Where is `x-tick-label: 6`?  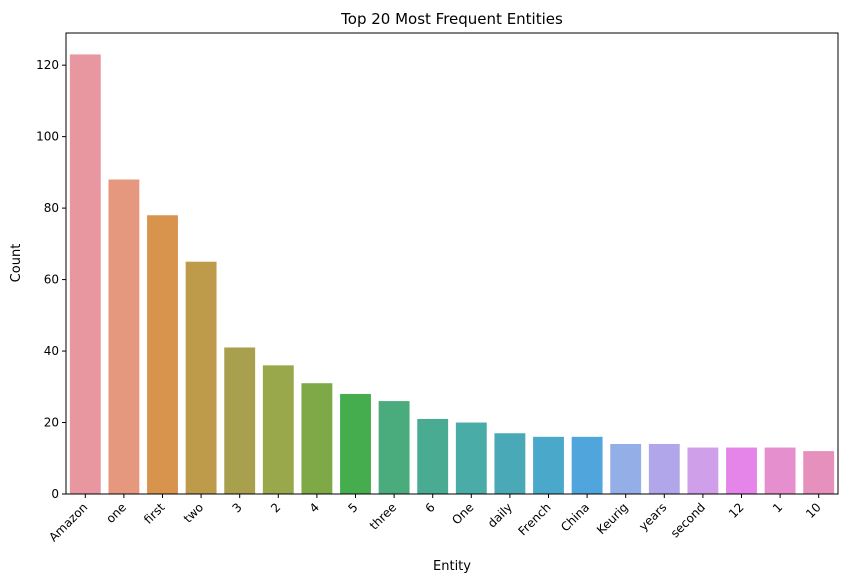 x-tick-label: 6 is located at coordinates (430, 507).